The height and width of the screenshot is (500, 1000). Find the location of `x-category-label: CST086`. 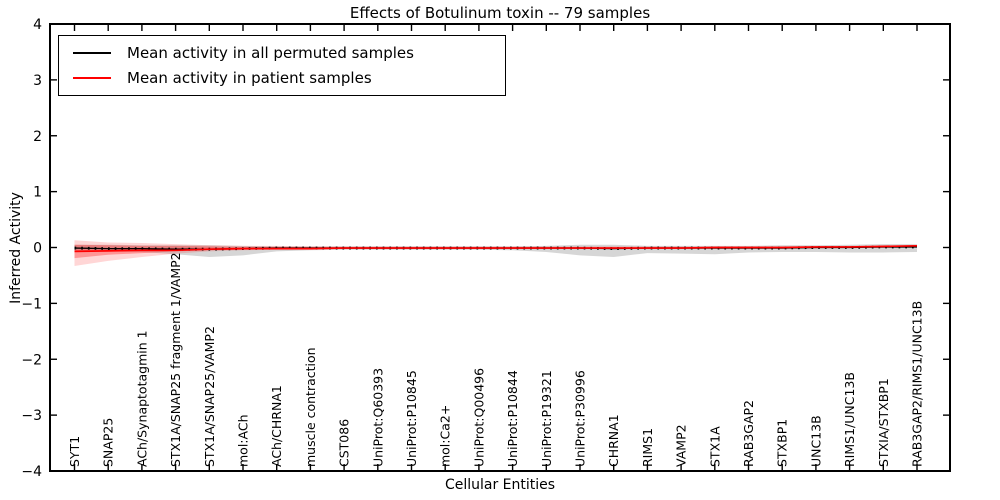

x-category-label: CST086 is located at coordinates (344, 443).